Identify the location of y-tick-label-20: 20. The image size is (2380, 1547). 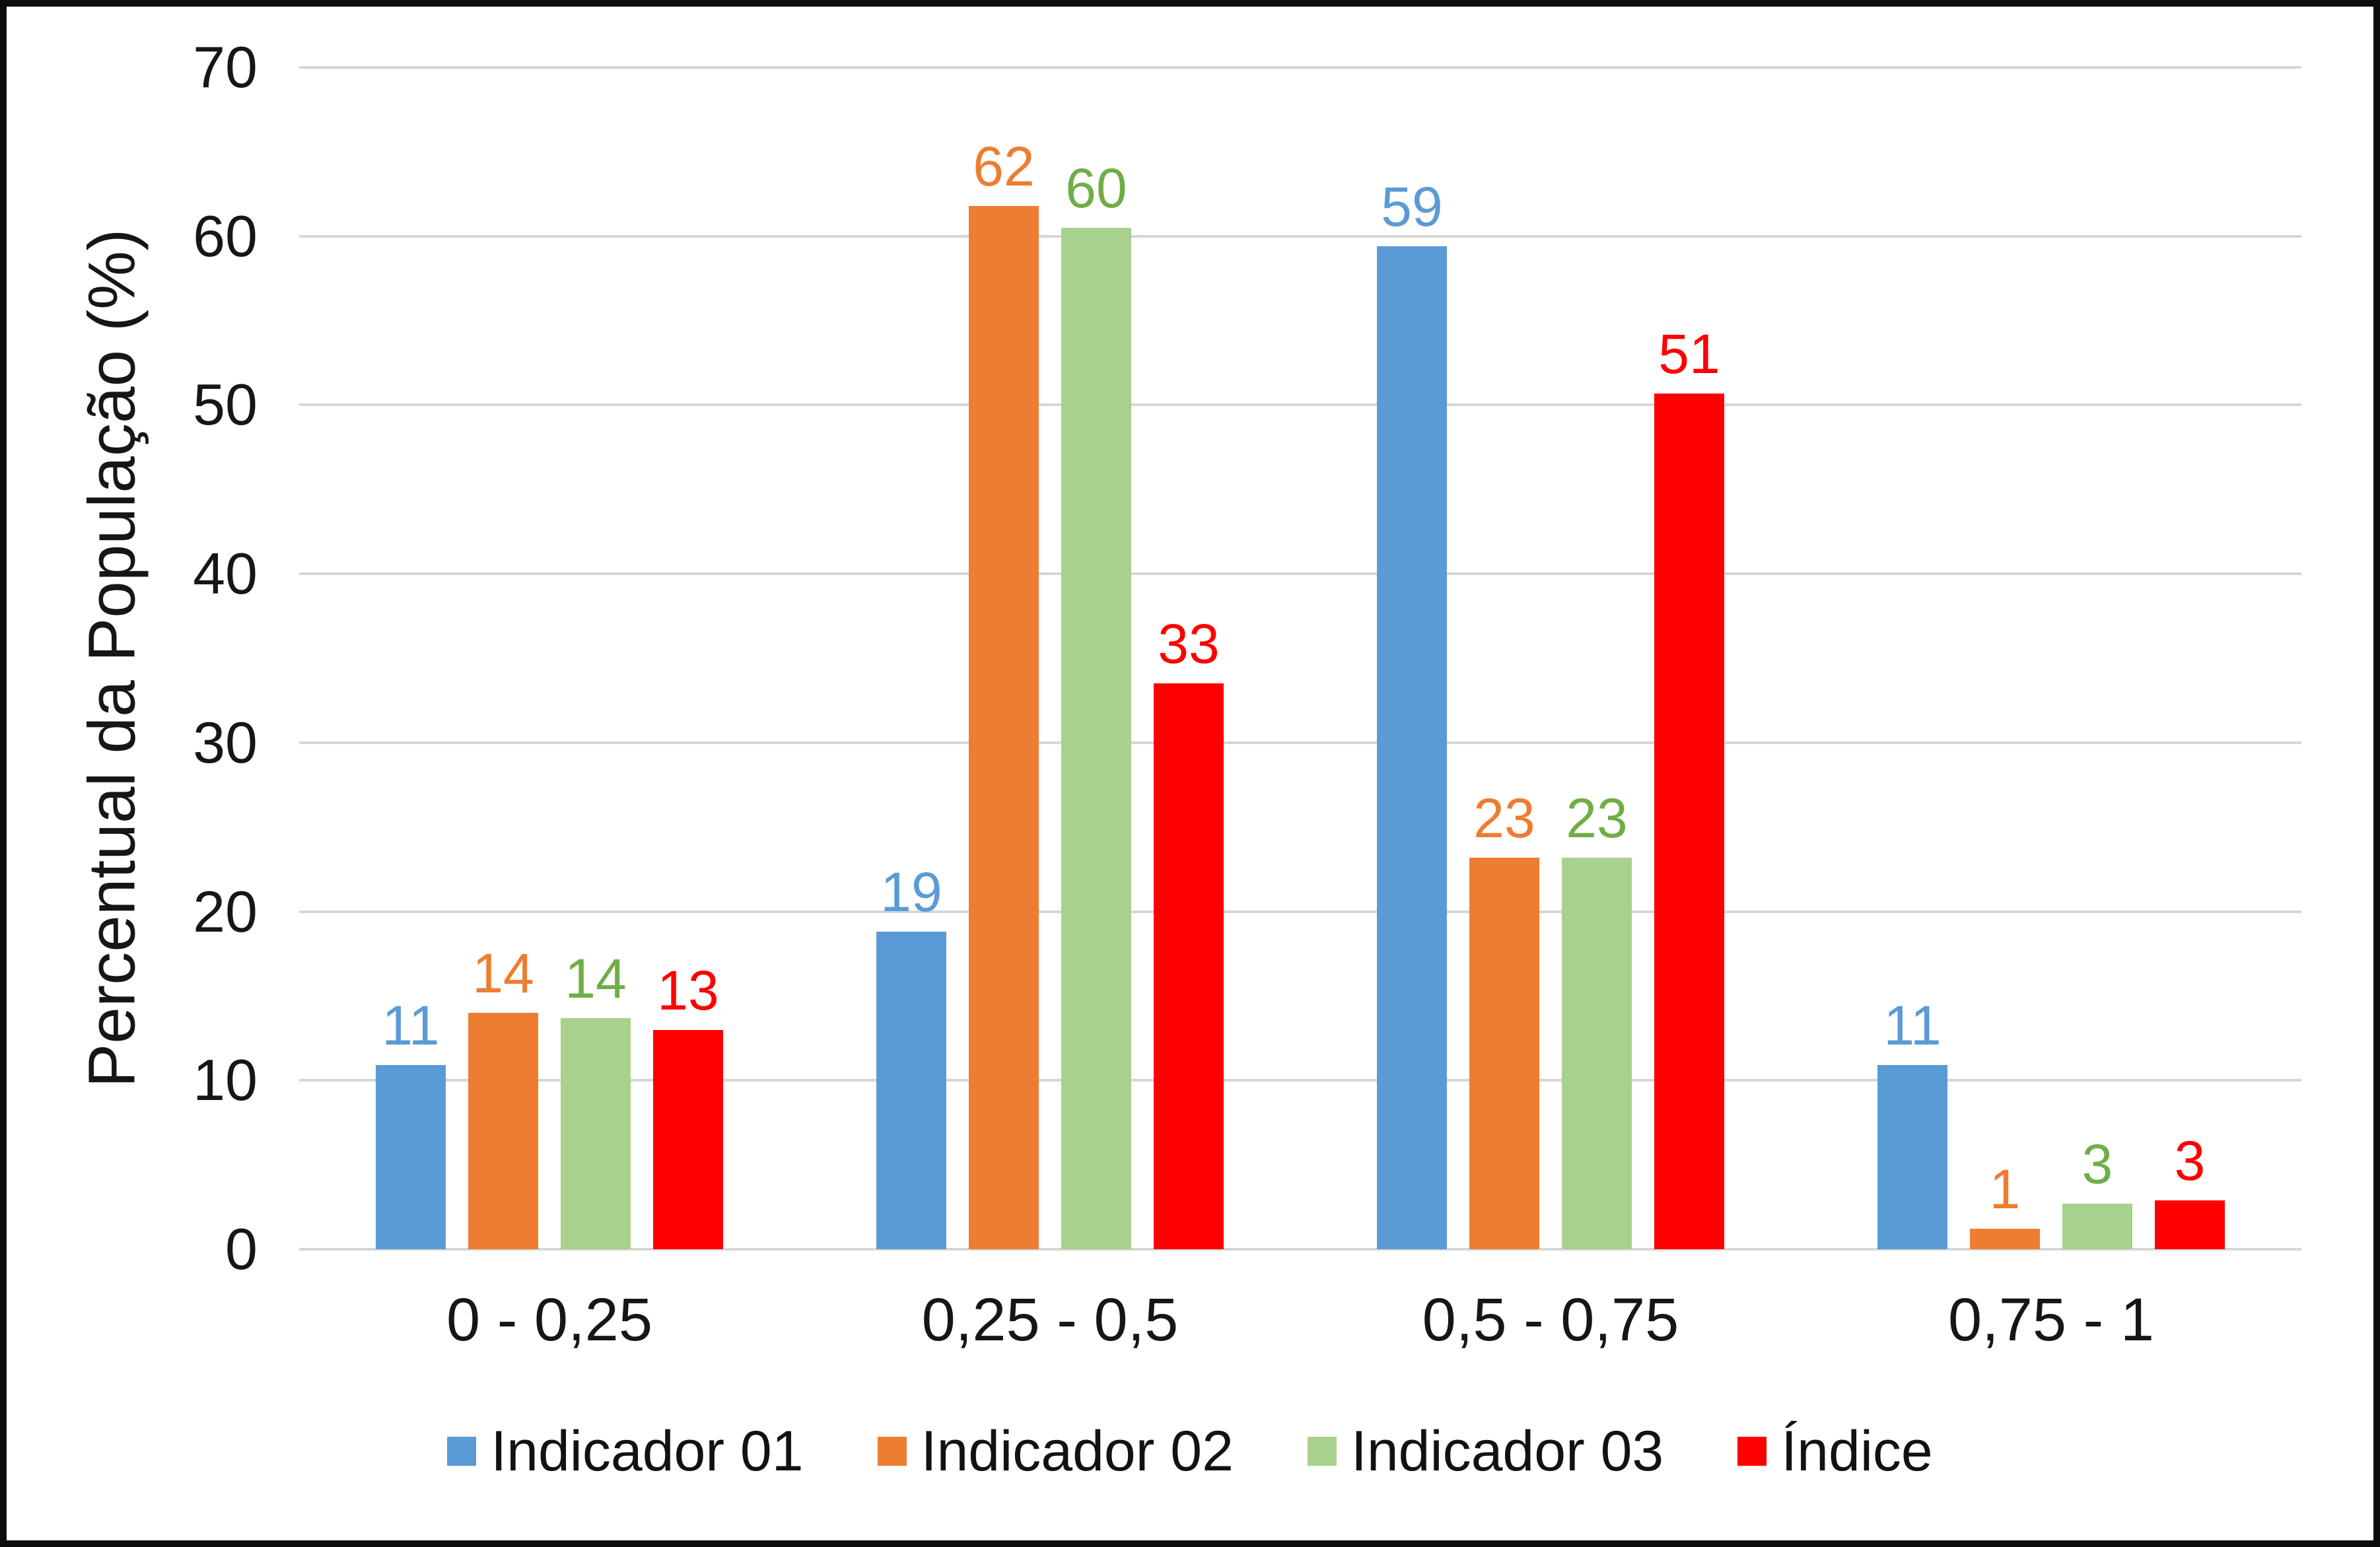
(225, 911).